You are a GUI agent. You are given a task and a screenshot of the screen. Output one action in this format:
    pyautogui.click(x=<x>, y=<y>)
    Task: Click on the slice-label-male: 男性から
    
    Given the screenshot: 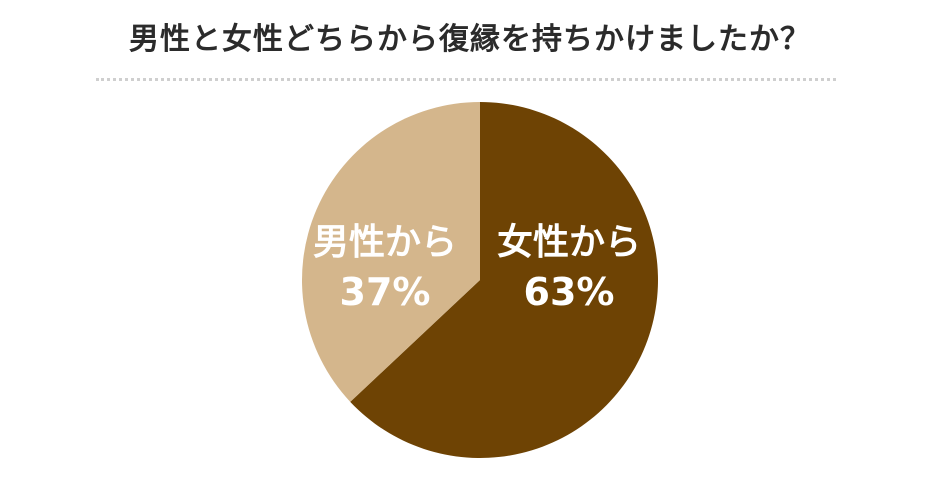 What is the action you would take?
    pyautogui.click(x=385, y=242)
    